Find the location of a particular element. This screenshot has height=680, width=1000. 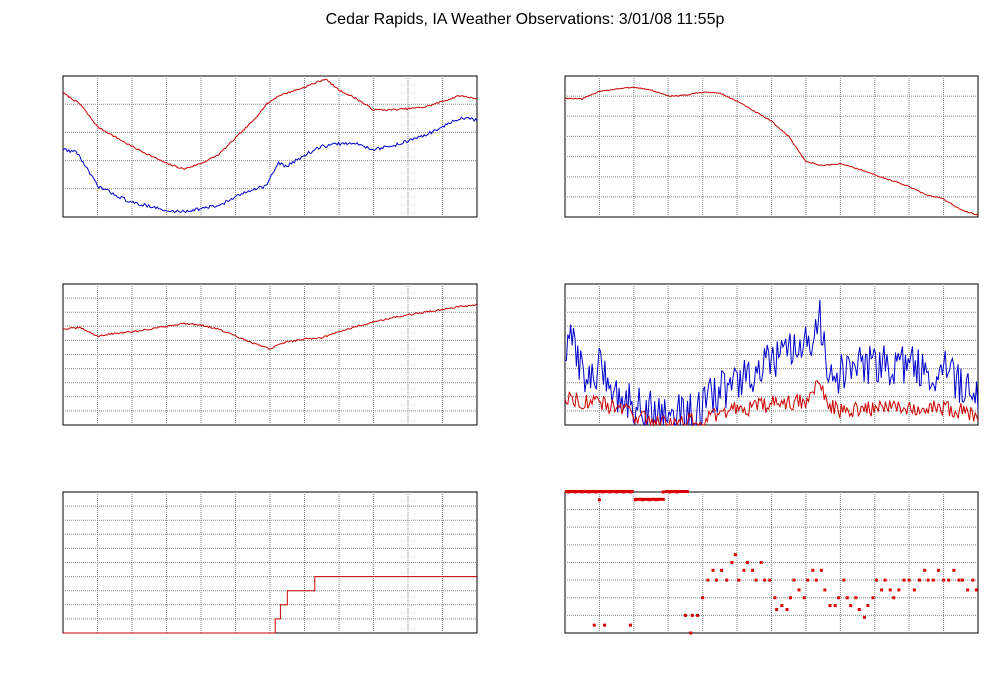

chart-humidity is located at coordinates (270, 354).